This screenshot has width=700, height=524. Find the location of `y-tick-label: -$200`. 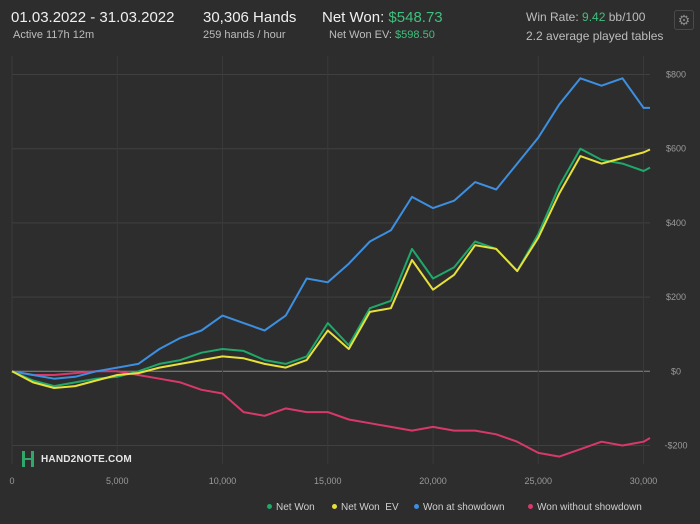

y-tick-label: -$200 is located at coordinates (675, 445).